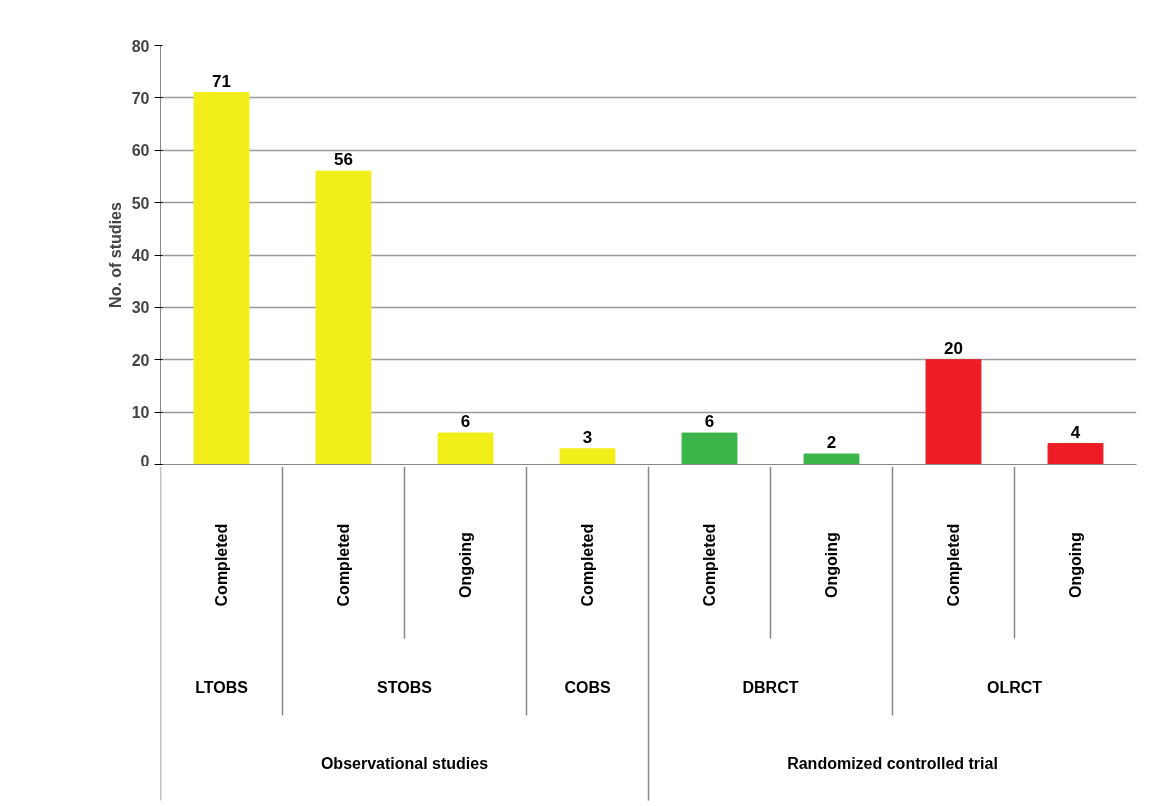  Describe the element at coordinates (145, 461) in the screenshot. I see `y-tick-label: 0` at that location.